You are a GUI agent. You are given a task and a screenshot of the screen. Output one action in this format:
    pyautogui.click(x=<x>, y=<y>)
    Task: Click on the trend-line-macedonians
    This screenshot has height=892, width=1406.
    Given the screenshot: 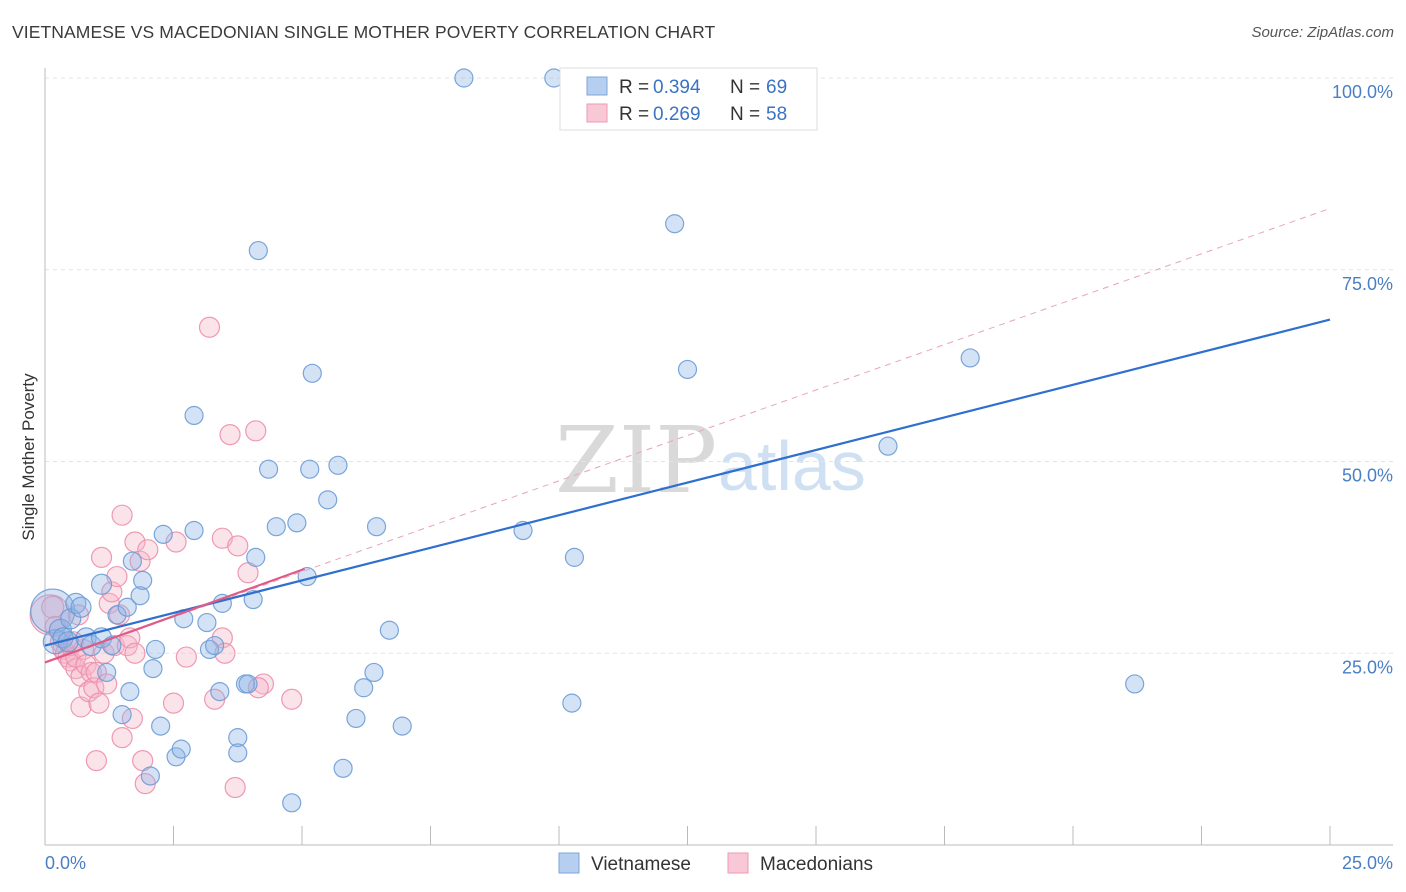 What is the action you would take?
    pyautogui.click(x=174, y=615)
    